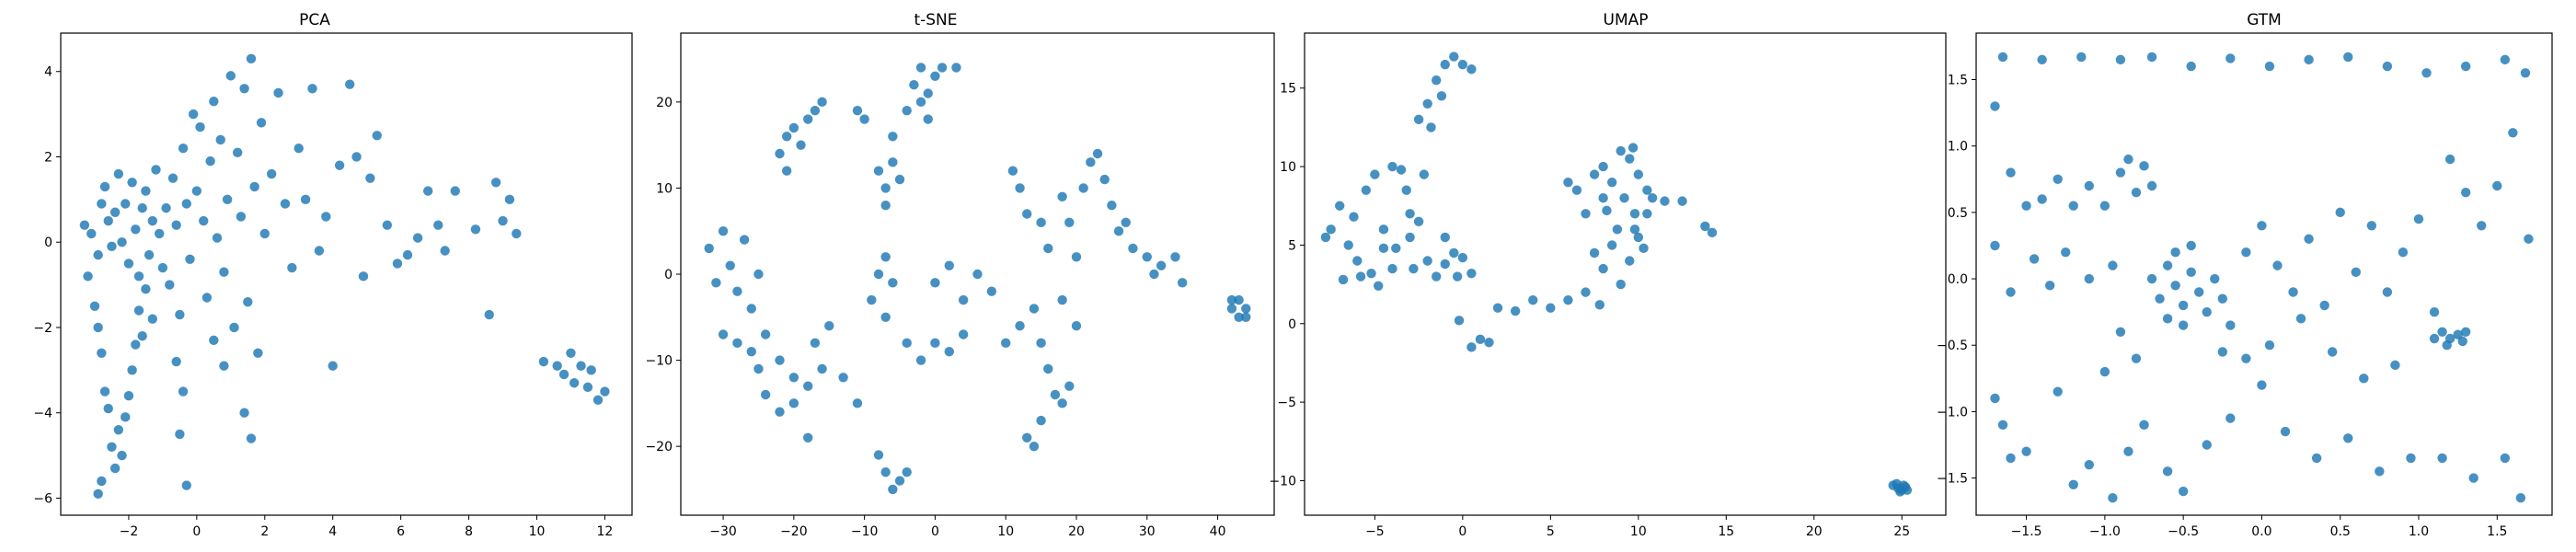 Image resolution: width=2576 pixels, height=552 pixels. I want to click on x-tick-label: 10, so click(537, 531).